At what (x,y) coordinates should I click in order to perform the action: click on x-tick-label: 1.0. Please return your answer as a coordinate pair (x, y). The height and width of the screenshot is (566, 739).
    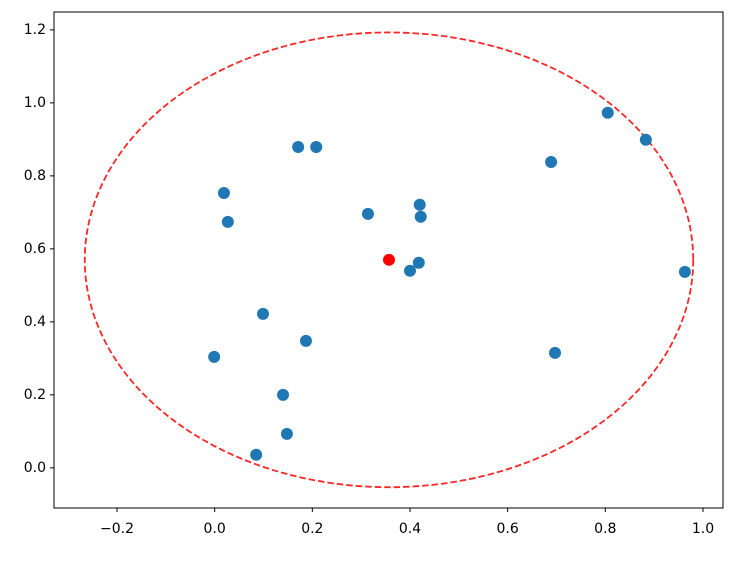
    Looking at the image, I should click on (703, 529).